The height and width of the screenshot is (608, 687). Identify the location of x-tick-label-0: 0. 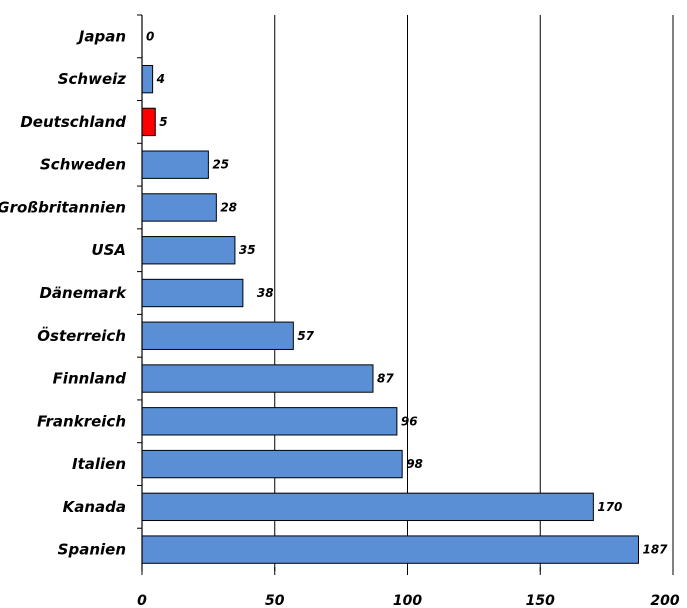
(142, 600).